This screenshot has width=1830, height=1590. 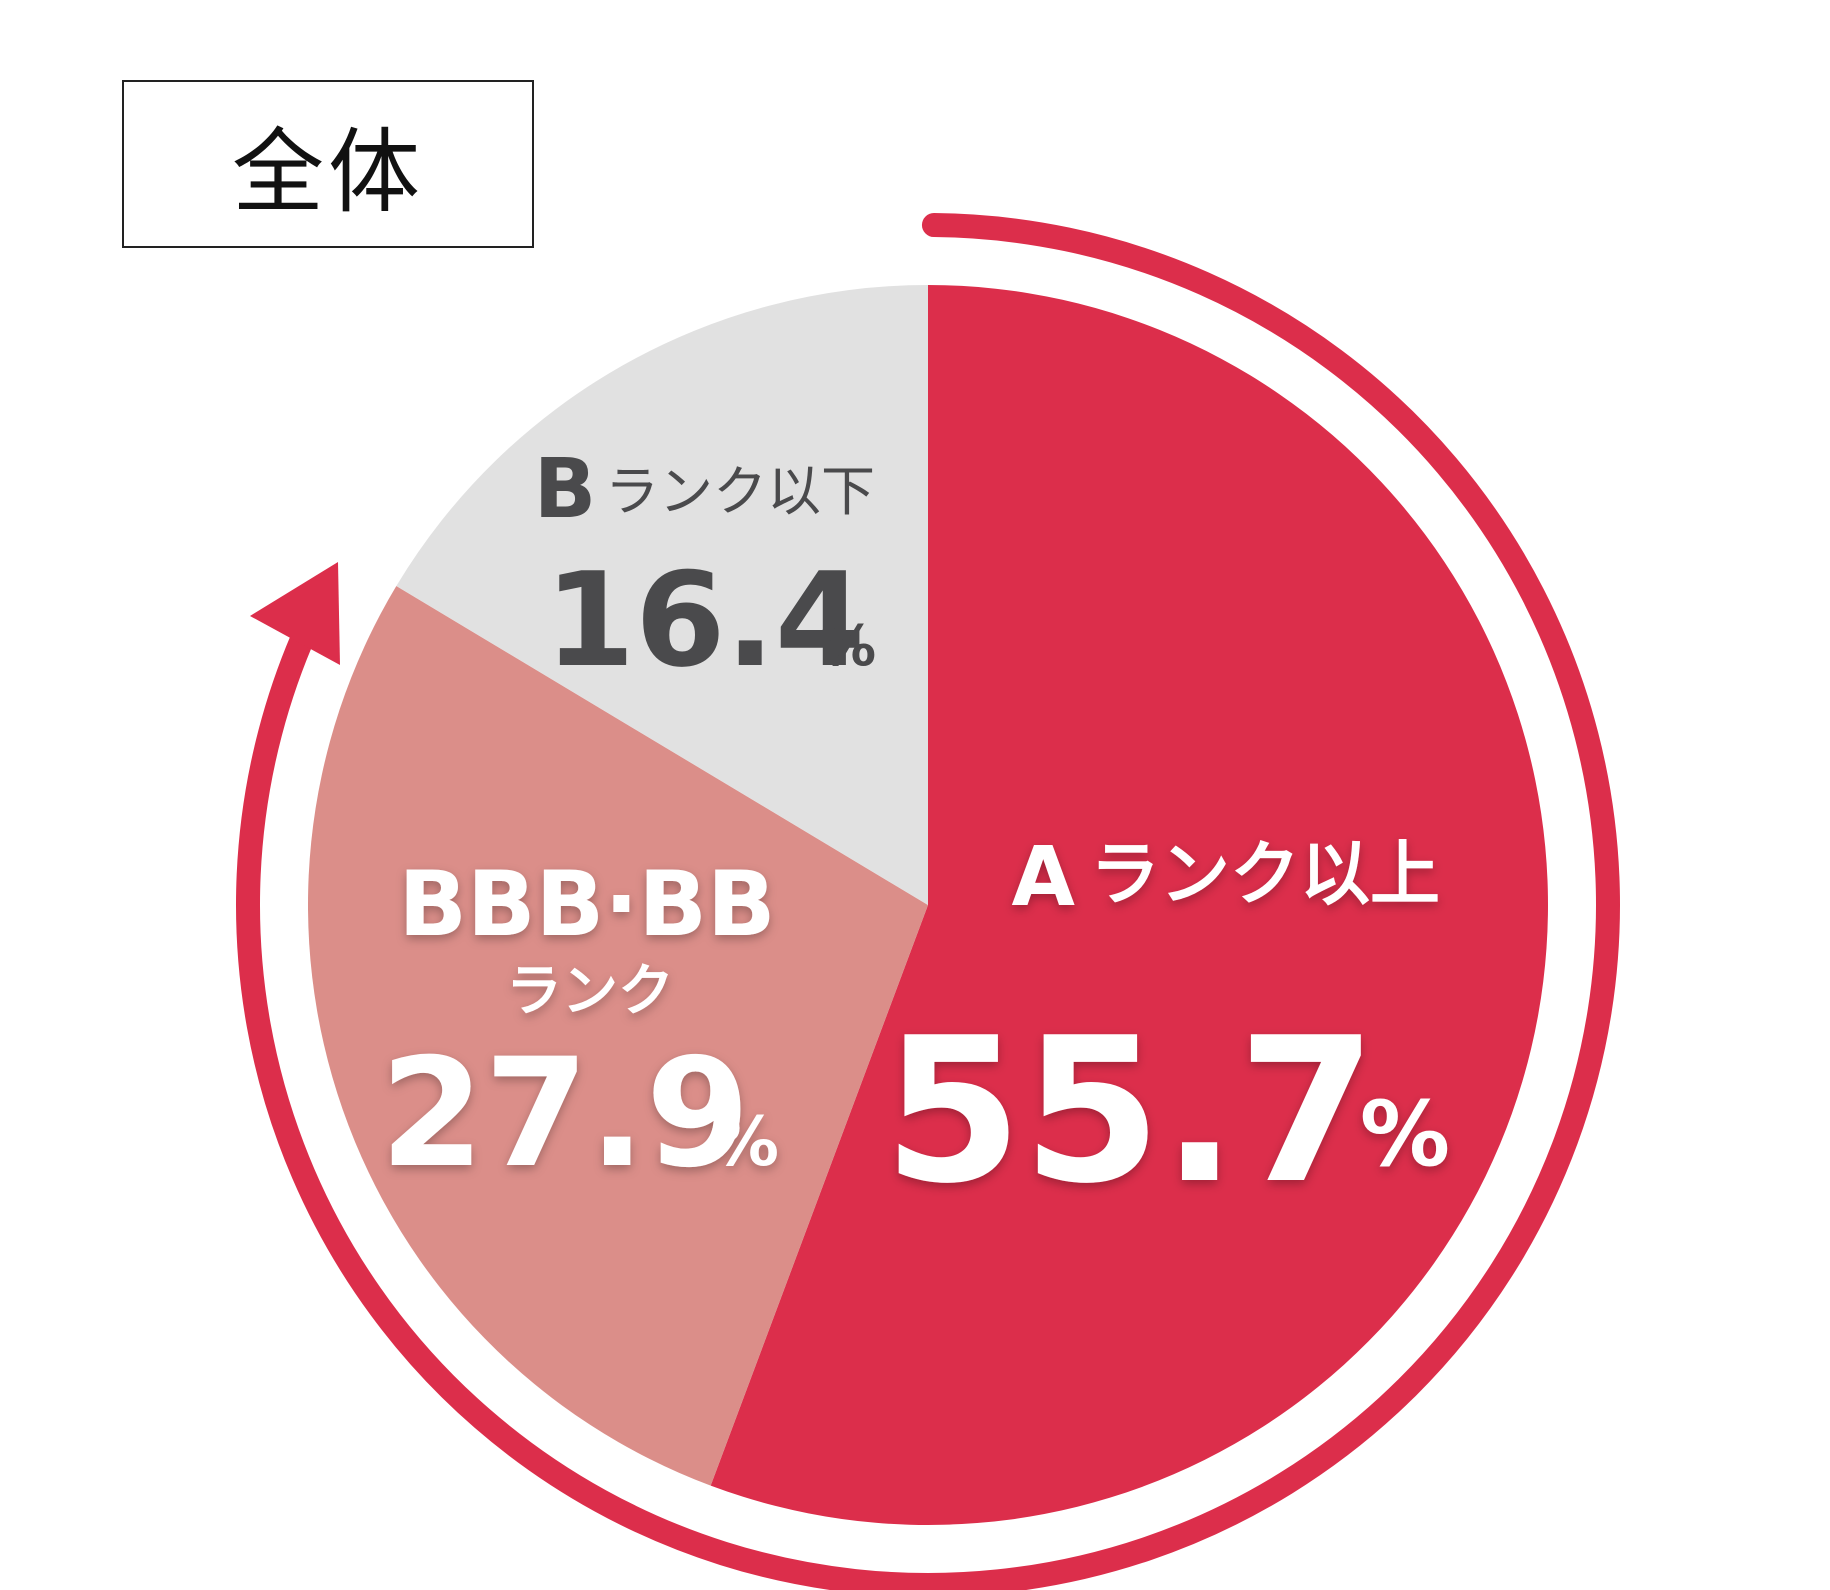 What do you see at coordinates (590, 991) in the screenshot?
I see `slice-bbb-suffix: ランク` at bounding box center [590, 991].